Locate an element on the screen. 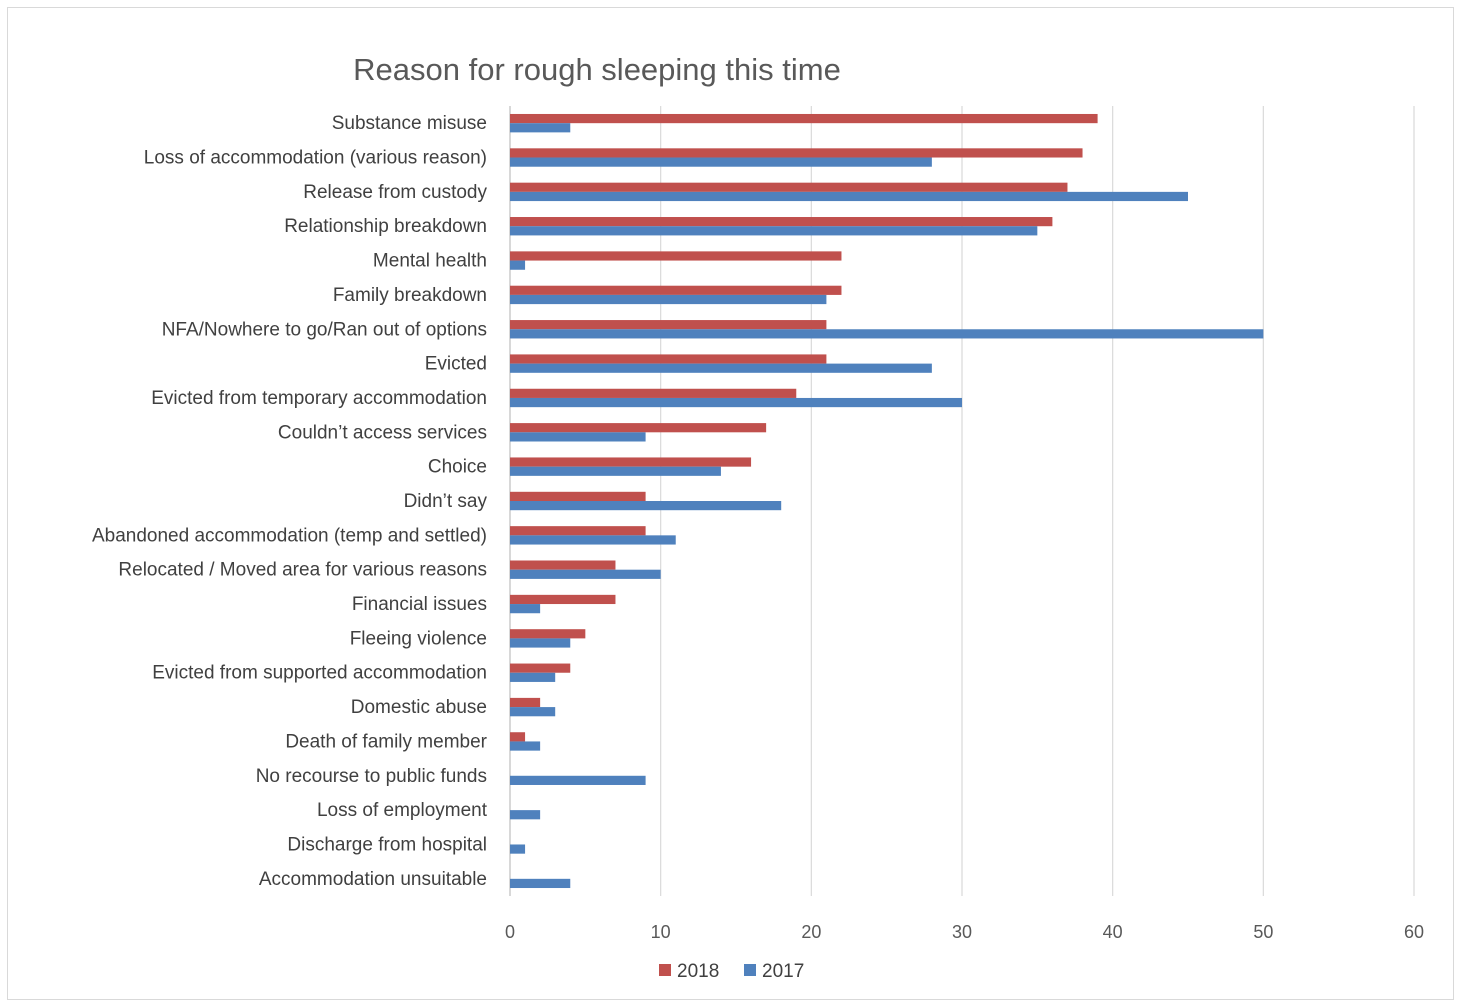 The width and height of the screenshot is (1461, 1007). category-label: Mental health is located at coordinates (430, 261).